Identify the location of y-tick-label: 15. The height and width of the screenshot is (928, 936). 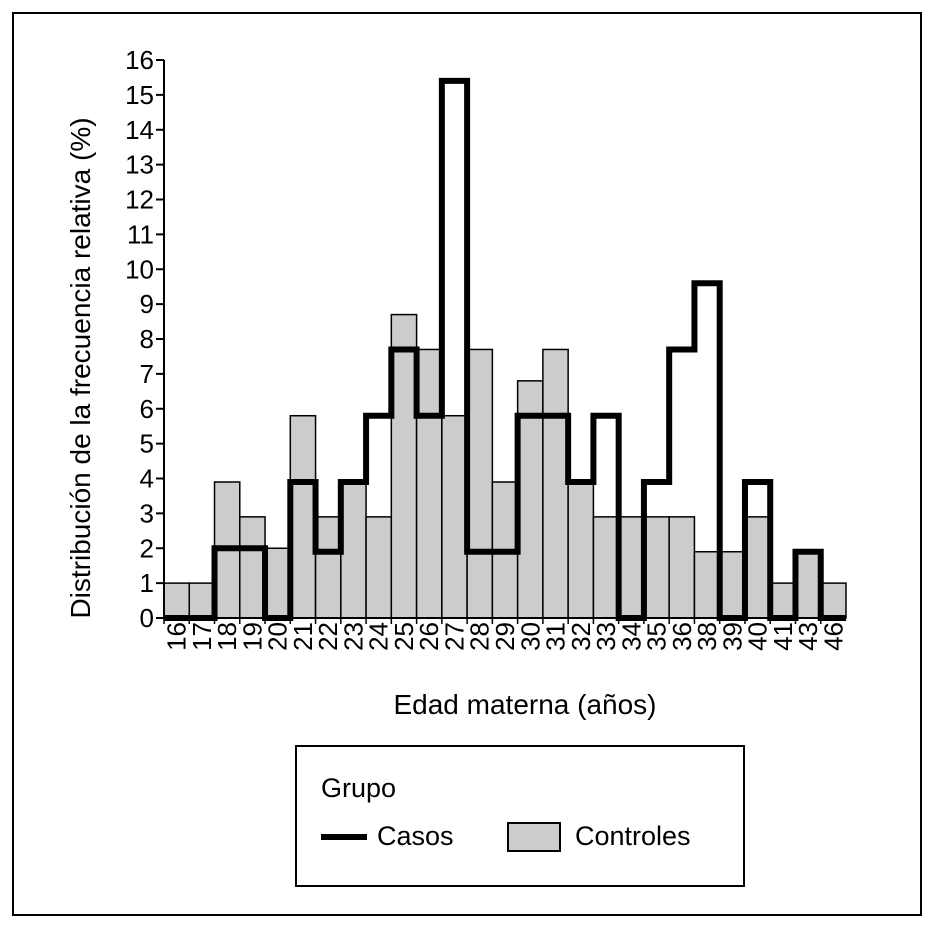
(139, 95).